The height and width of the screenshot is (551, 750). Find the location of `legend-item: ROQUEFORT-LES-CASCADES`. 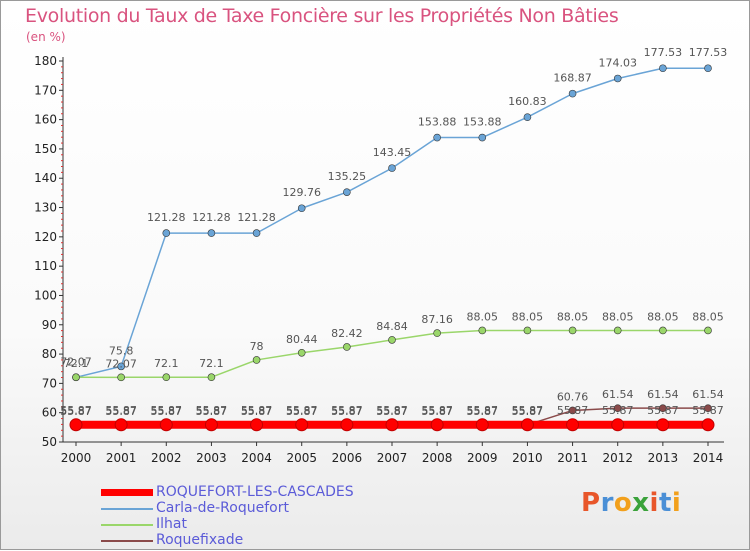

legend-item: ROQUEFORT-LES-CASCADES is located at coordinates (251, 492).